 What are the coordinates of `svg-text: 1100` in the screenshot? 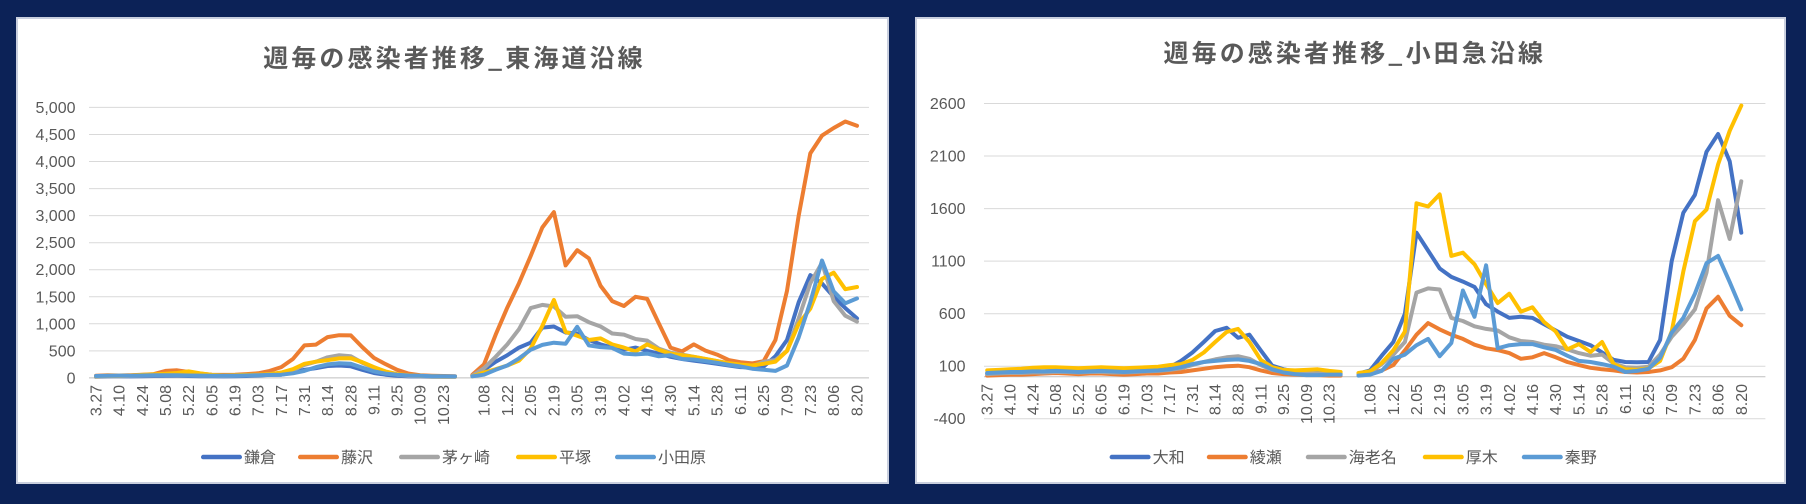 It's located at (948, 262).